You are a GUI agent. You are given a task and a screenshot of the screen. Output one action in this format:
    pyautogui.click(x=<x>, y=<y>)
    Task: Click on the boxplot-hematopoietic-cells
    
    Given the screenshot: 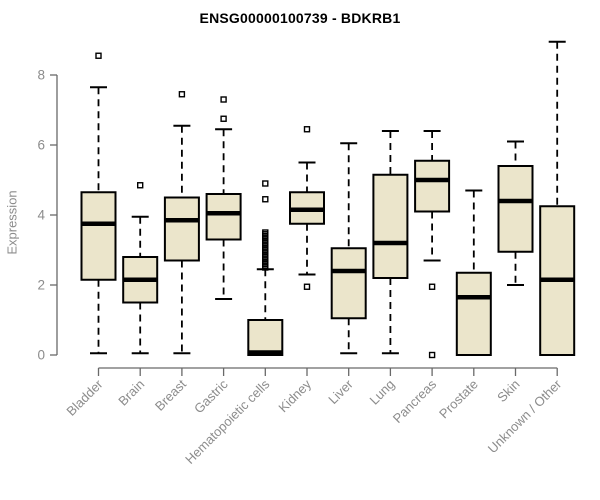 What is the action you would take?
    pyautogui.click(x=265, y=268)
    